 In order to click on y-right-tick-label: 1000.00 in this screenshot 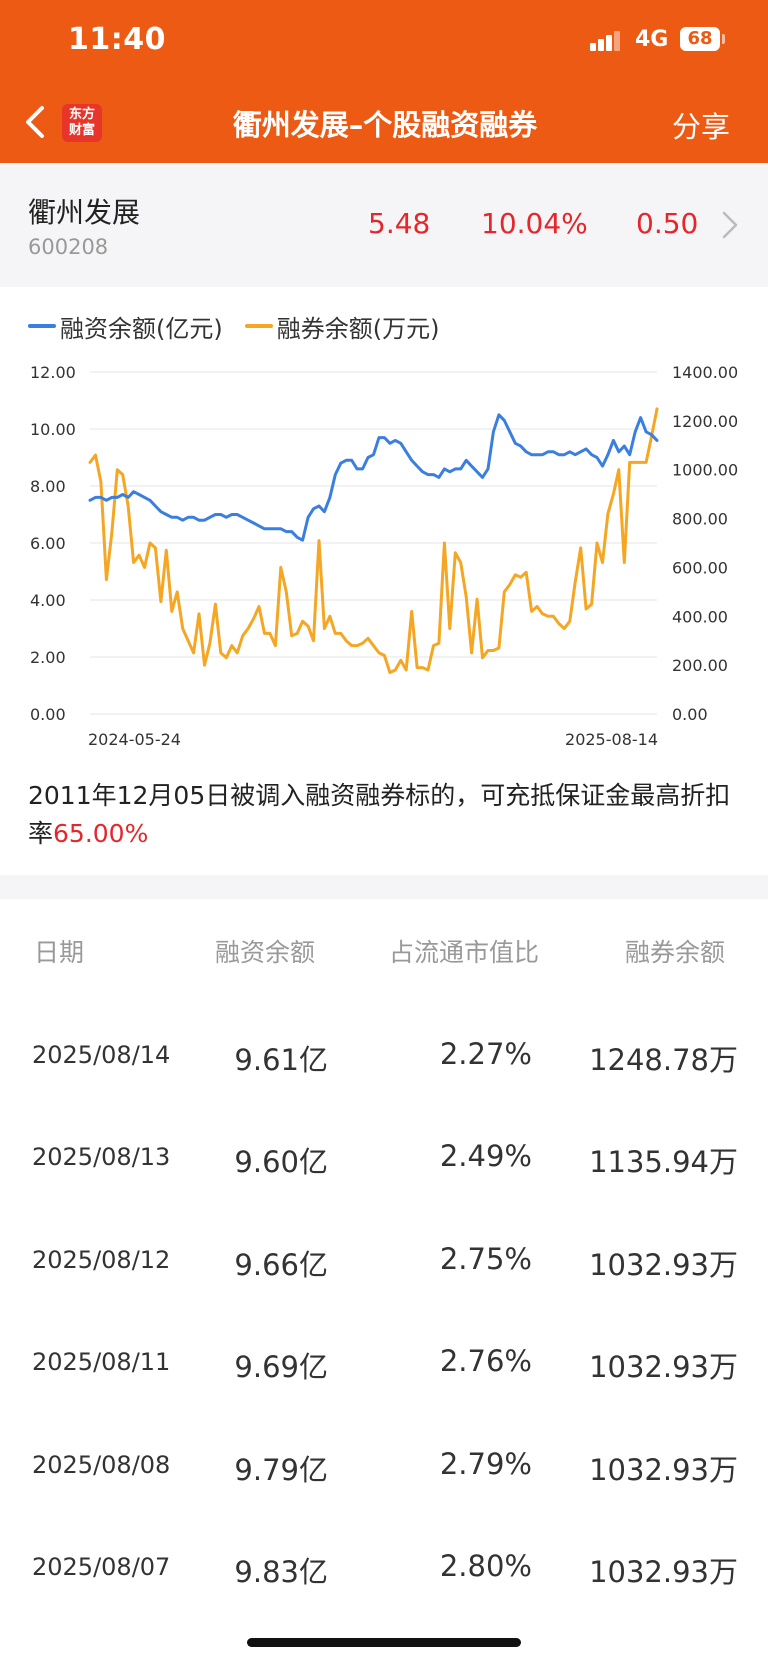, I will do `click(705, 470)`.